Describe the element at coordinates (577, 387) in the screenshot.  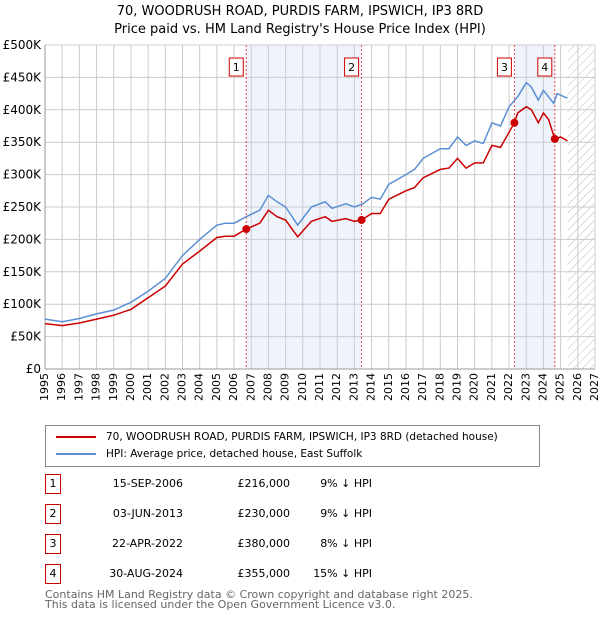
I see `x-tick-label: 2026` at that location.